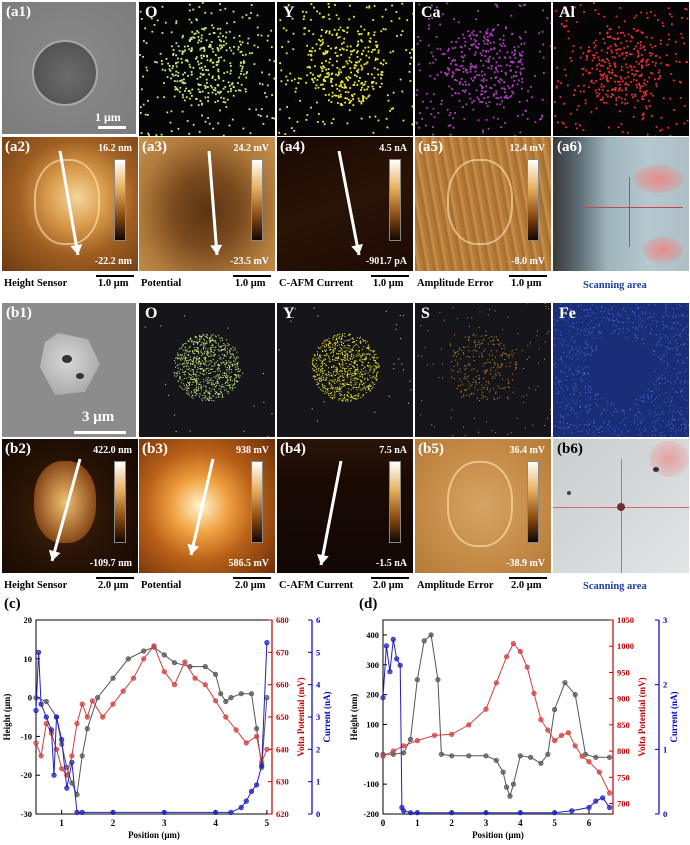 This screenshot has width=690, height=845. I want to click on y-tick-label: 680, so click(282, 620).